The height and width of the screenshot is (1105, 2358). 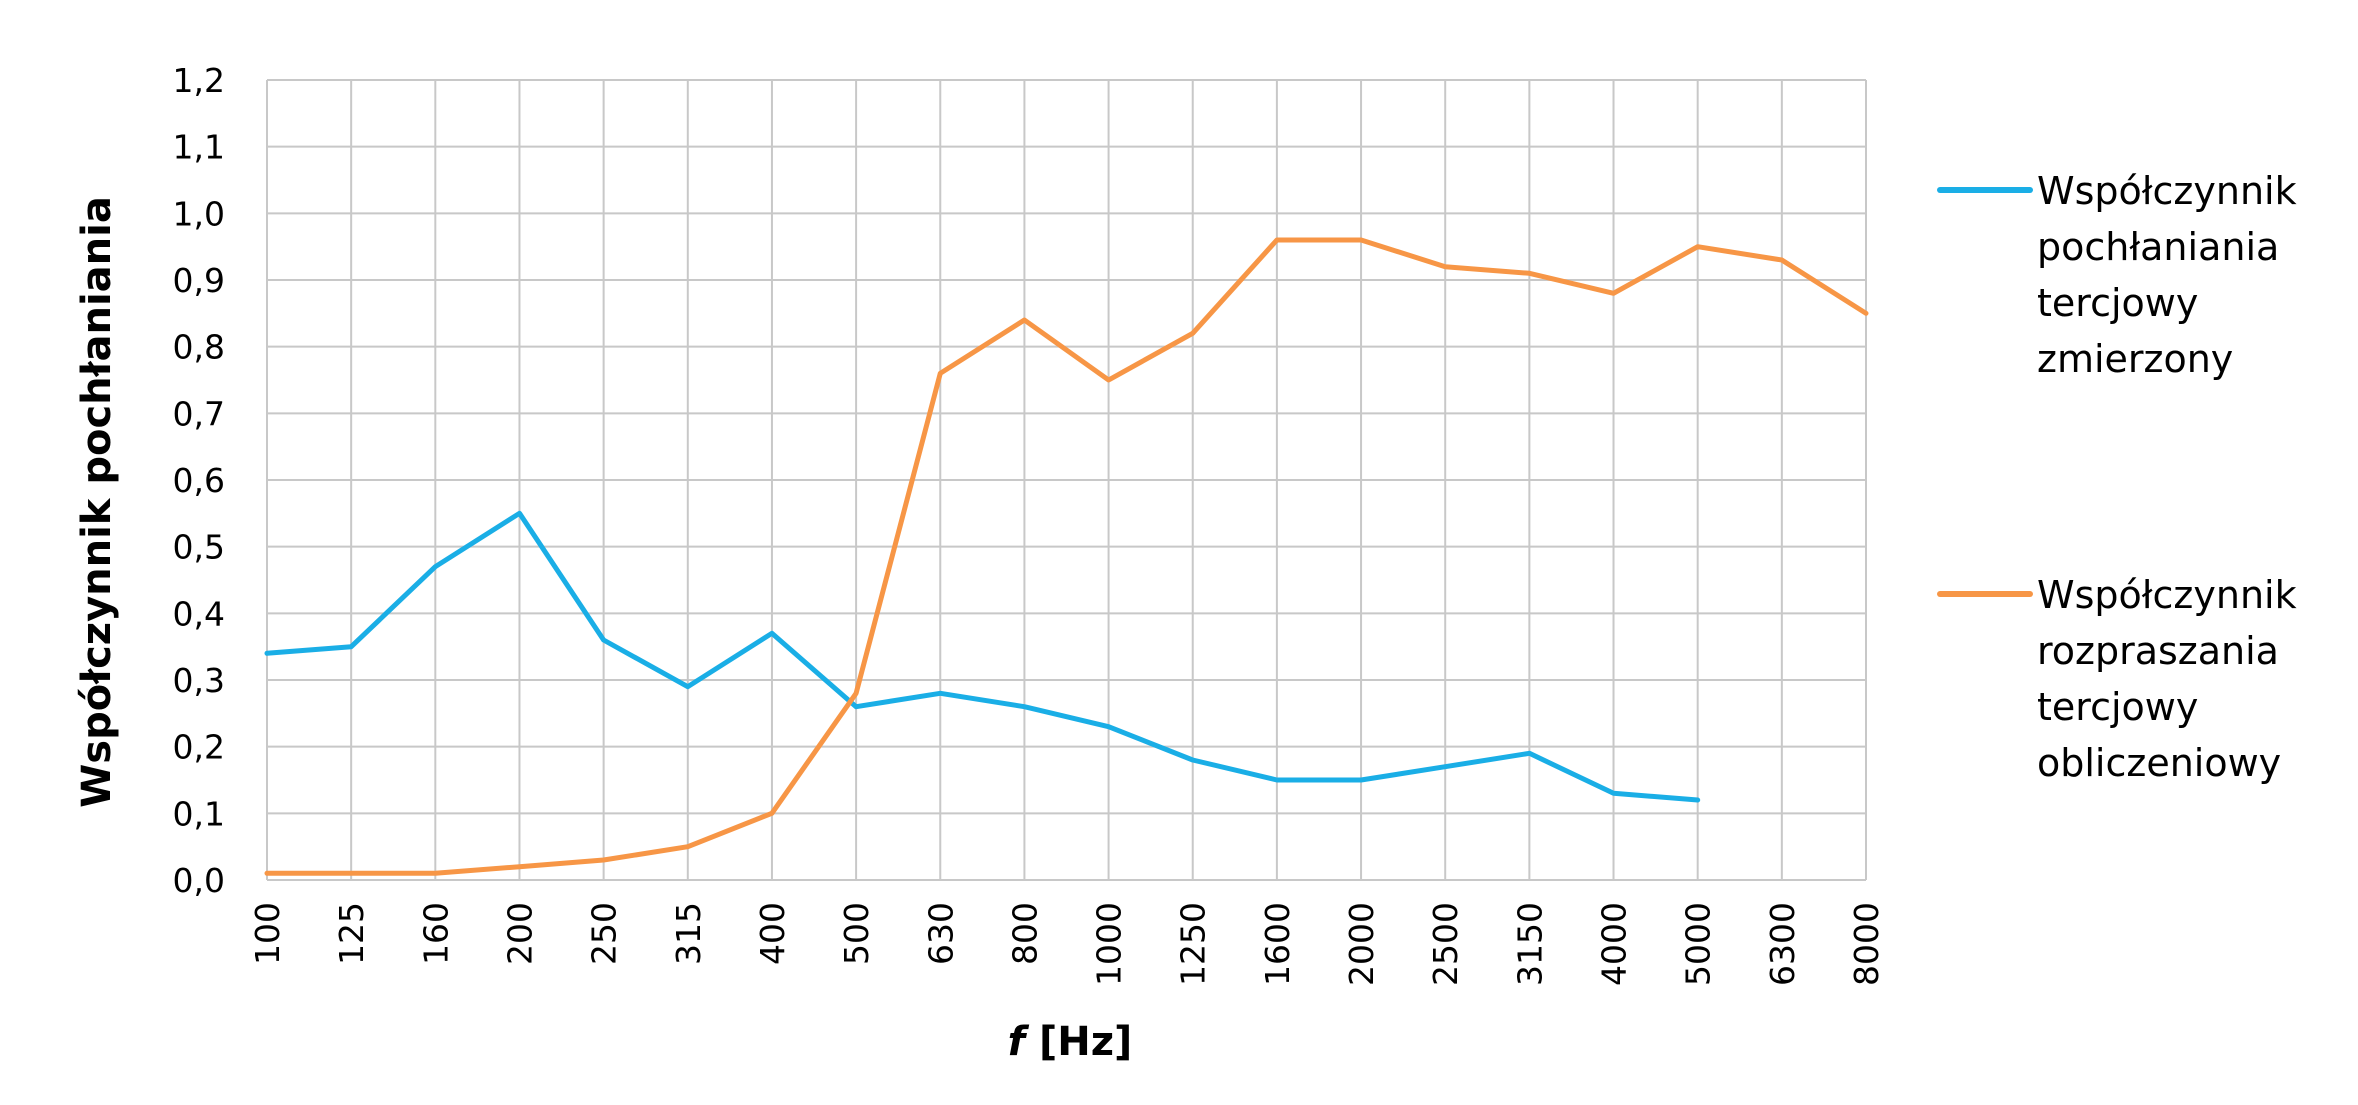 I want to click on legend-label-line: zmierzony, so click(x=2135, y=359).